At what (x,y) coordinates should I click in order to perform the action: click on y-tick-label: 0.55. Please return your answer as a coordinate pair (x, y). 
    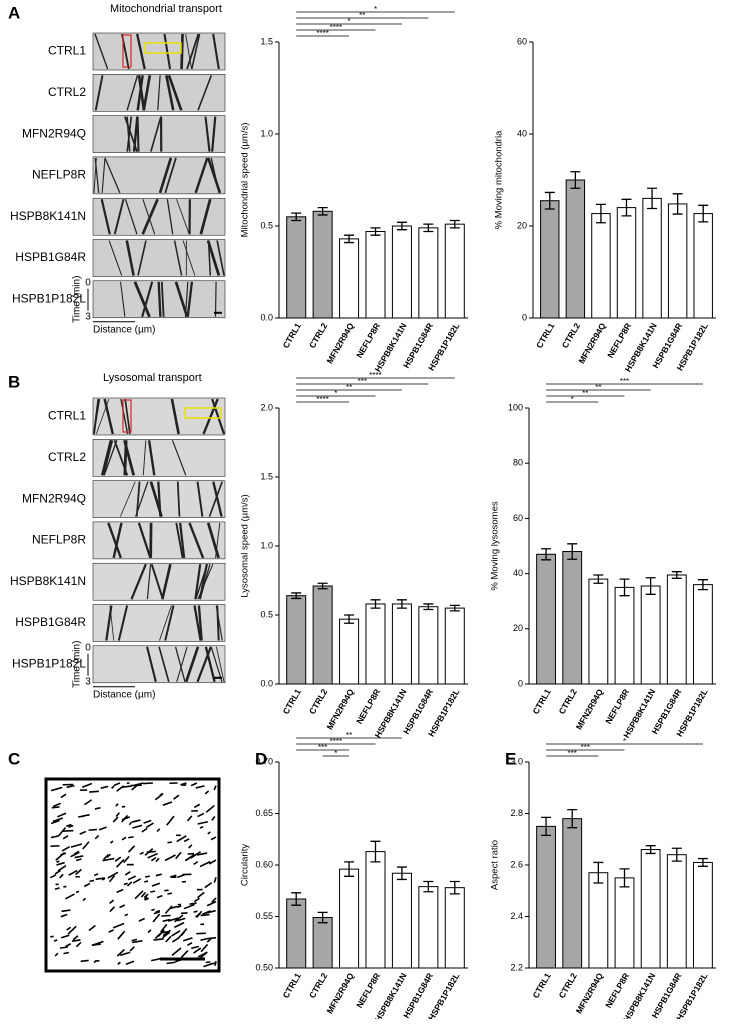
    Looking at the image, I should click on (264, 916).